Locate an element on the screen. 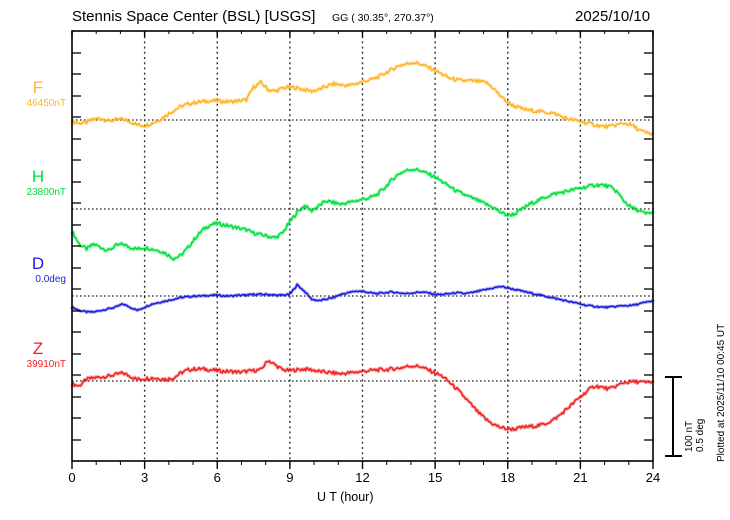  component-baseline-d: 0.0deg is located at coordinates (50, 279).